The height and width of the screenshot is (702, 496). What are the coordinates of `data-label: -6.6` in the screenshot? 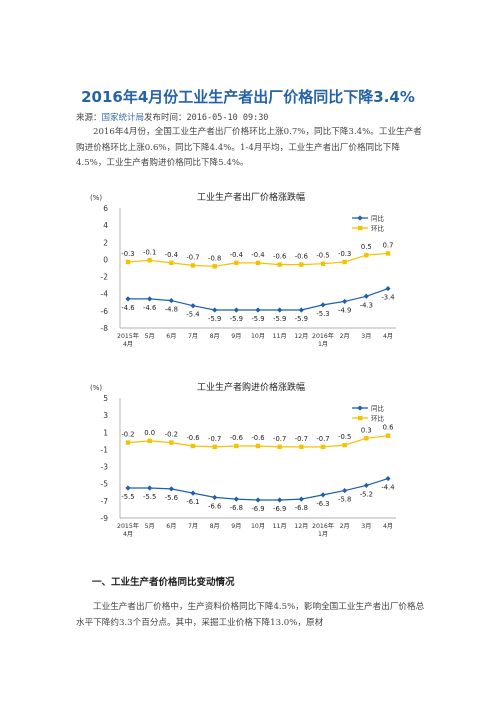 It's located at (214, 506).